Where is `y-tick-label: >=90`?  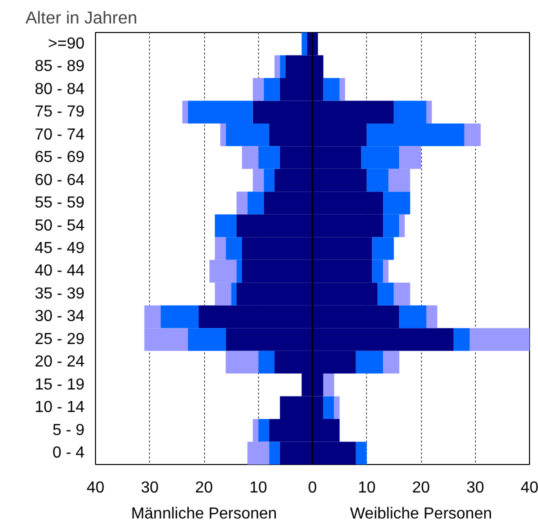 y-tick-label: >=90 is located at coordinates (66, 43).